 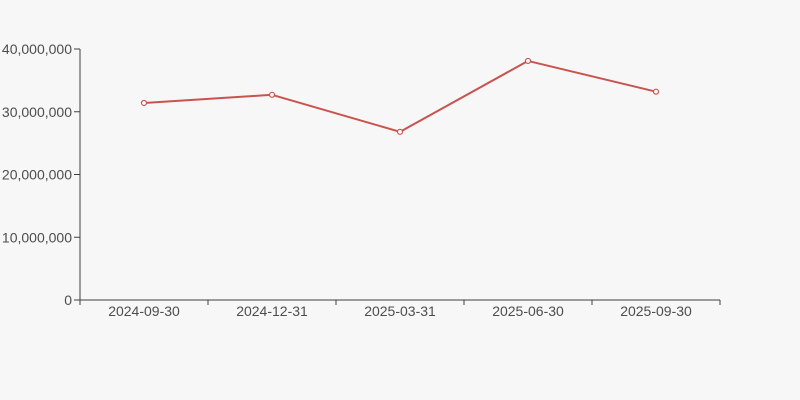 What do you see at coordinates (37, 175) in the screenshot?
I see `y-axis-tick-label: 20,000,000` at bounding box center [37, 175].